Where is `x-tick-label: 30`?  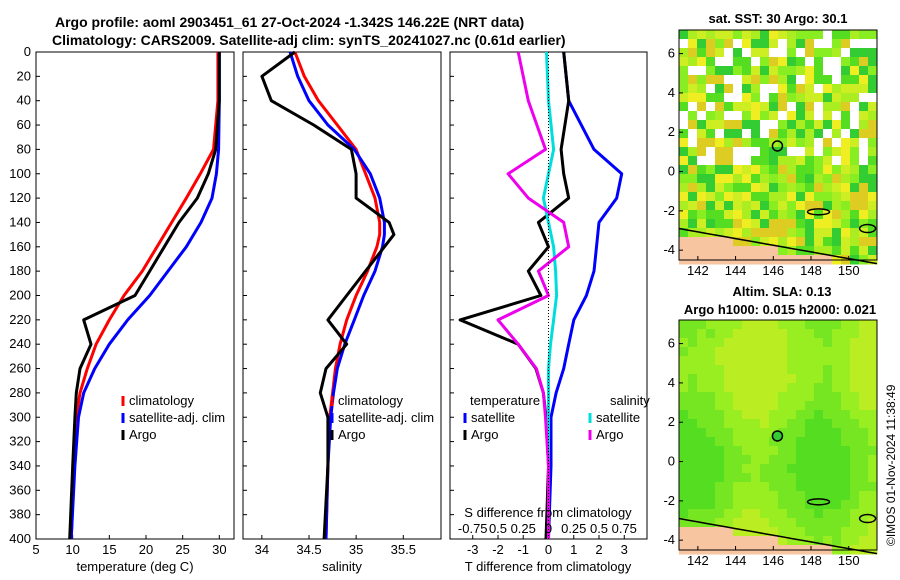 x-tick-label: 30 is located at coordinates (219, 549).